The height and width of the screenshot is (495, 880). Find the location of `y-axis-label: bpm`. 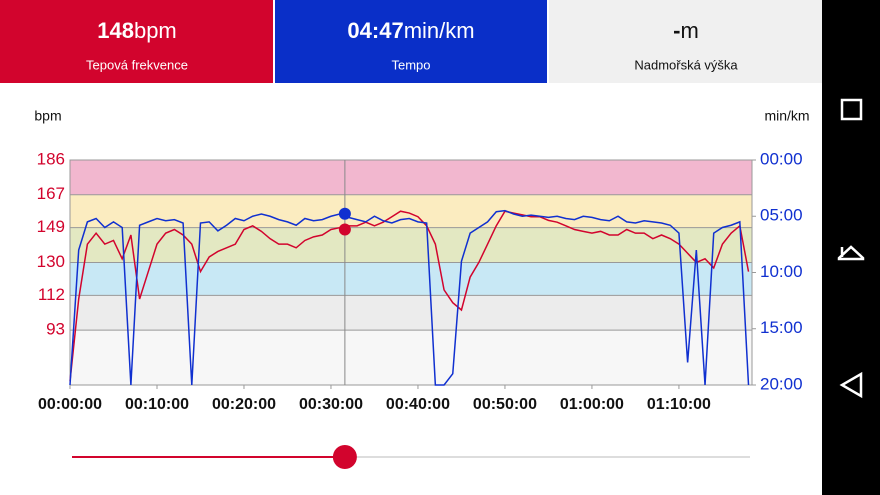

y-axis-label: bpm is located at coordinates (47, 116).